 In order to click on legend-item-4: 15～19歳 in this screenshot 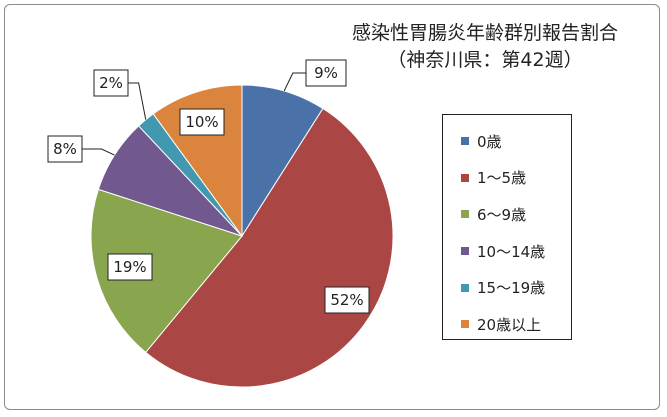, I will do `click(516, 287)`.